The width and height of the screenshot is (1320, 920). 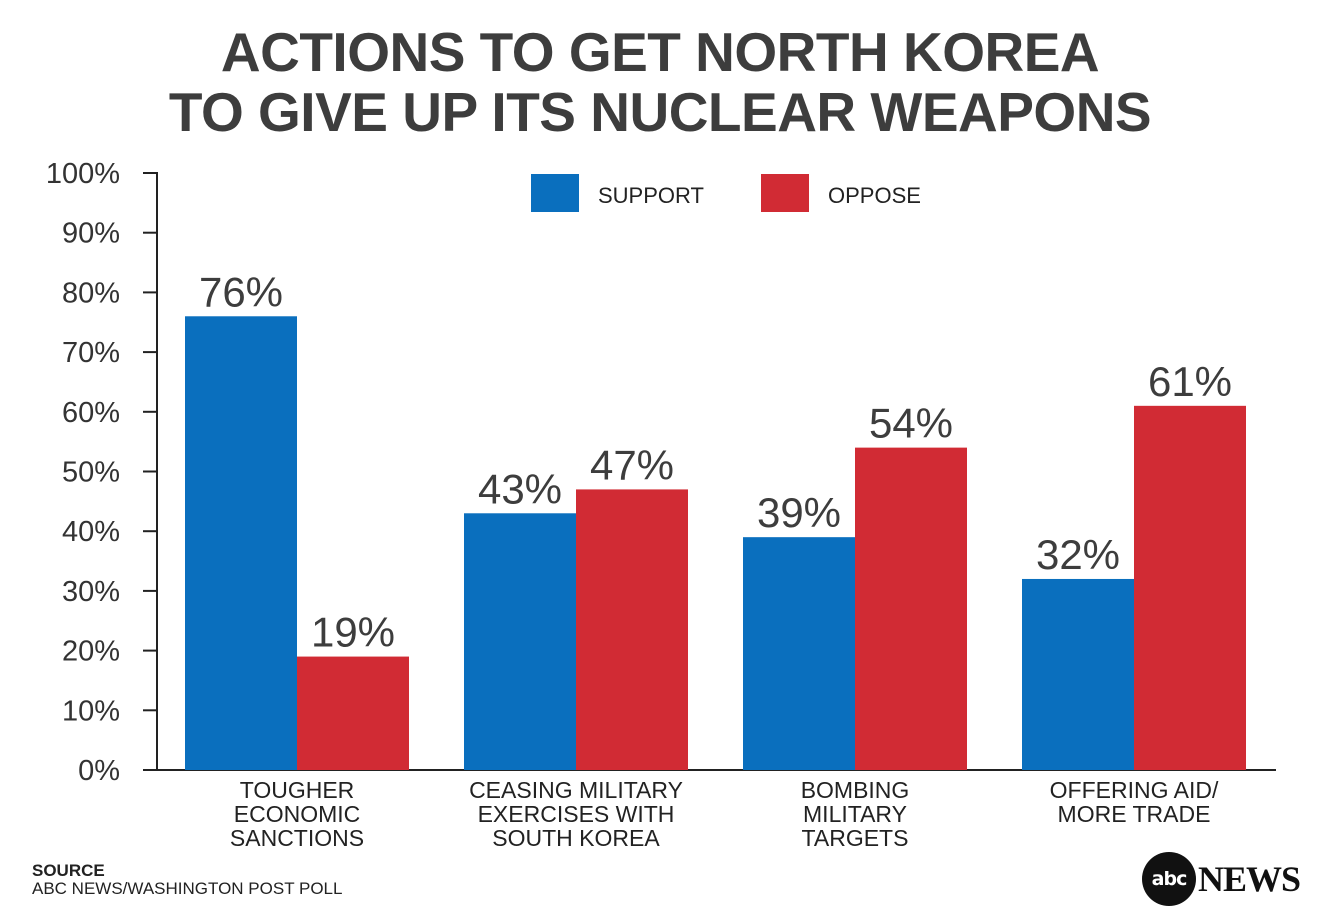 What do you see at coordinates (297, 814) in the screenshot?
I see `x-category-label: ECONOMIC` at bounding box center [297, 814].